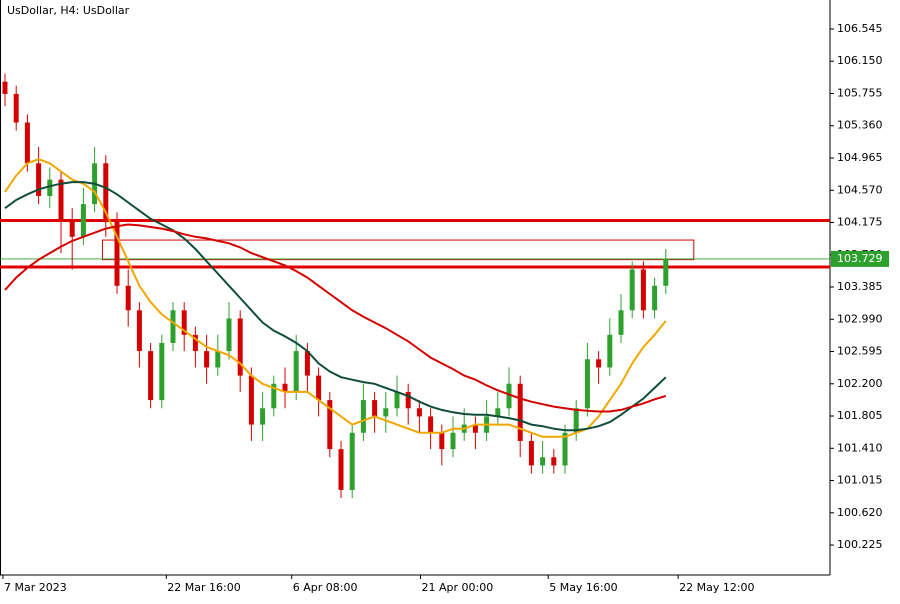  I want to click on x-tick-label: 6 Apr 08:00, so click(325, 587).